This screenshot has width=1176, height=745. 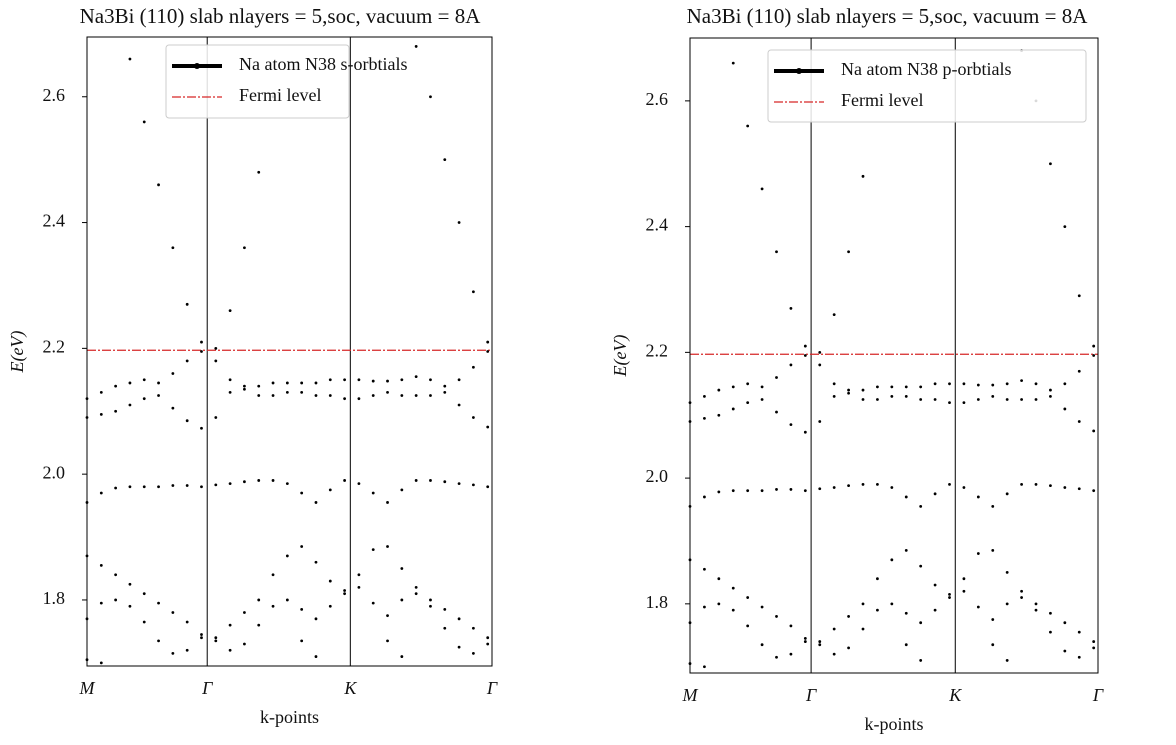 I want to click on y-tick-label: 2.2, so click(x=657, y=350).